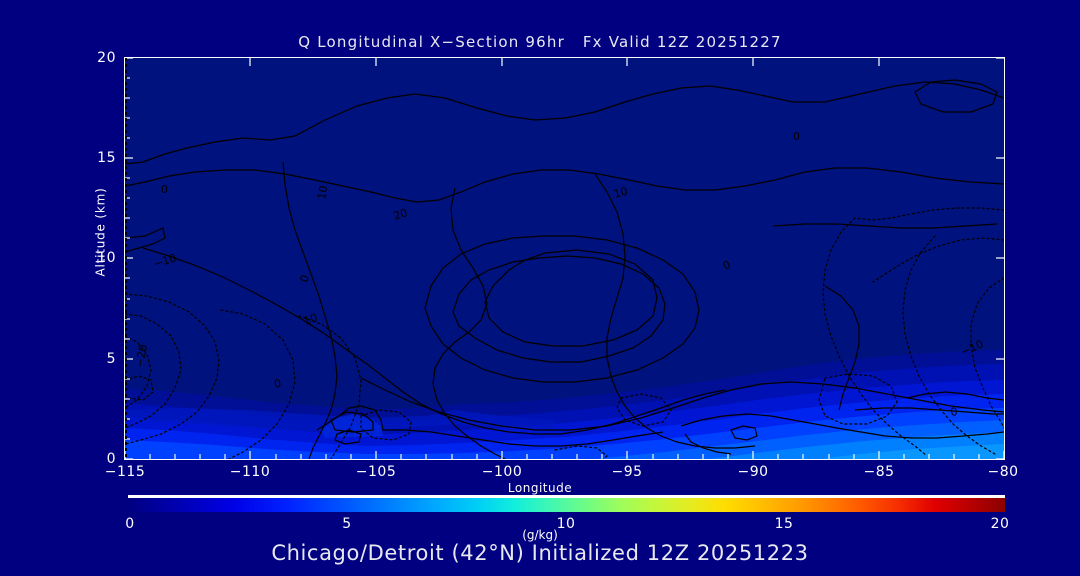  Describe the element at coordinates (502, 472) in the screenshot. I see `x-tick-label: −100` at that location.